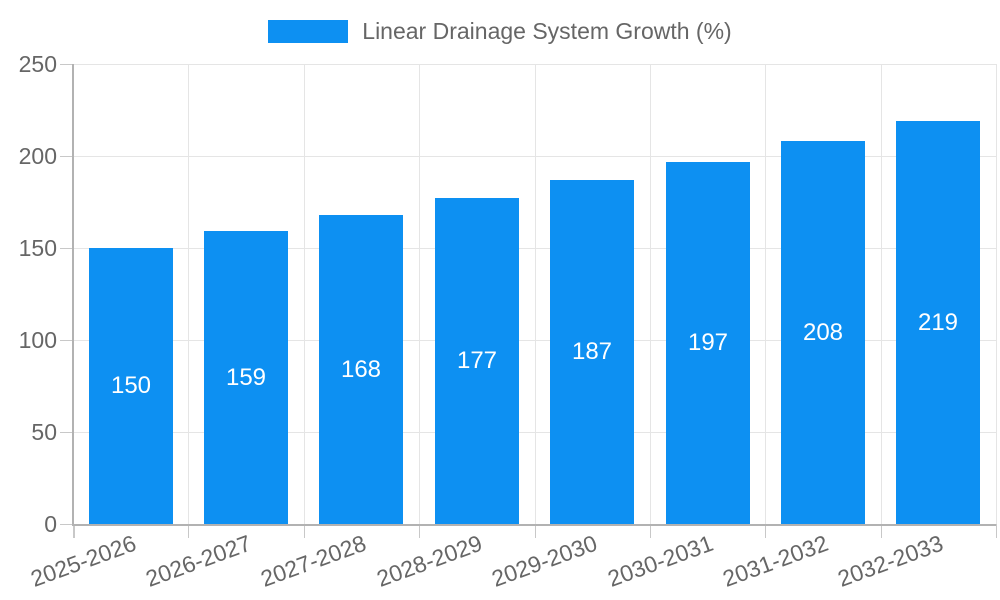 This screenshot has width=1000, height=600. What do you see at coordinates (547, 30) in the screenshot?
I see `legend-label: Linear Drainage System Growth (%)` at bounding box center [547, 30].